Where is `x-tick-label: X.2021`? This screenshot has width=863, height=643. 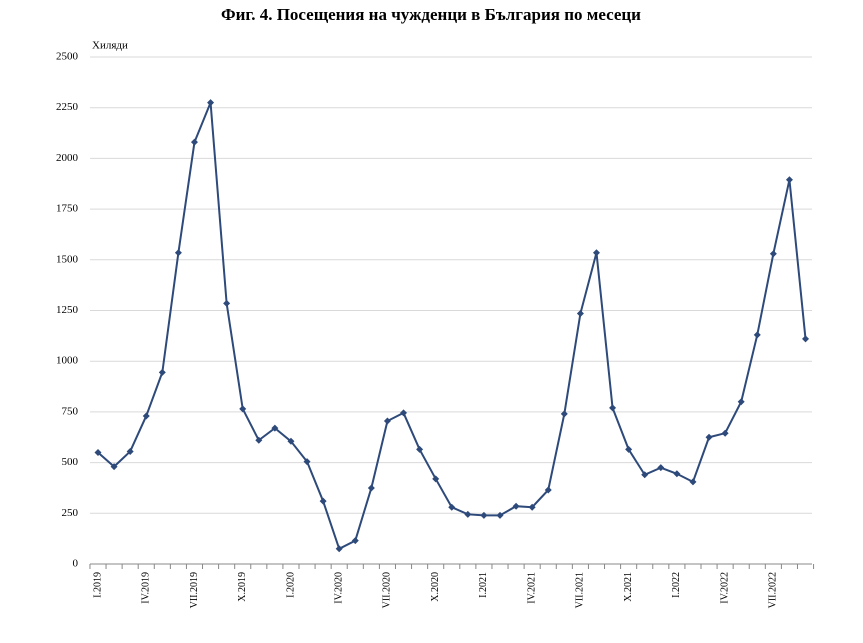 x-tick-label: X.2021 is located at coordinates (628, 587).